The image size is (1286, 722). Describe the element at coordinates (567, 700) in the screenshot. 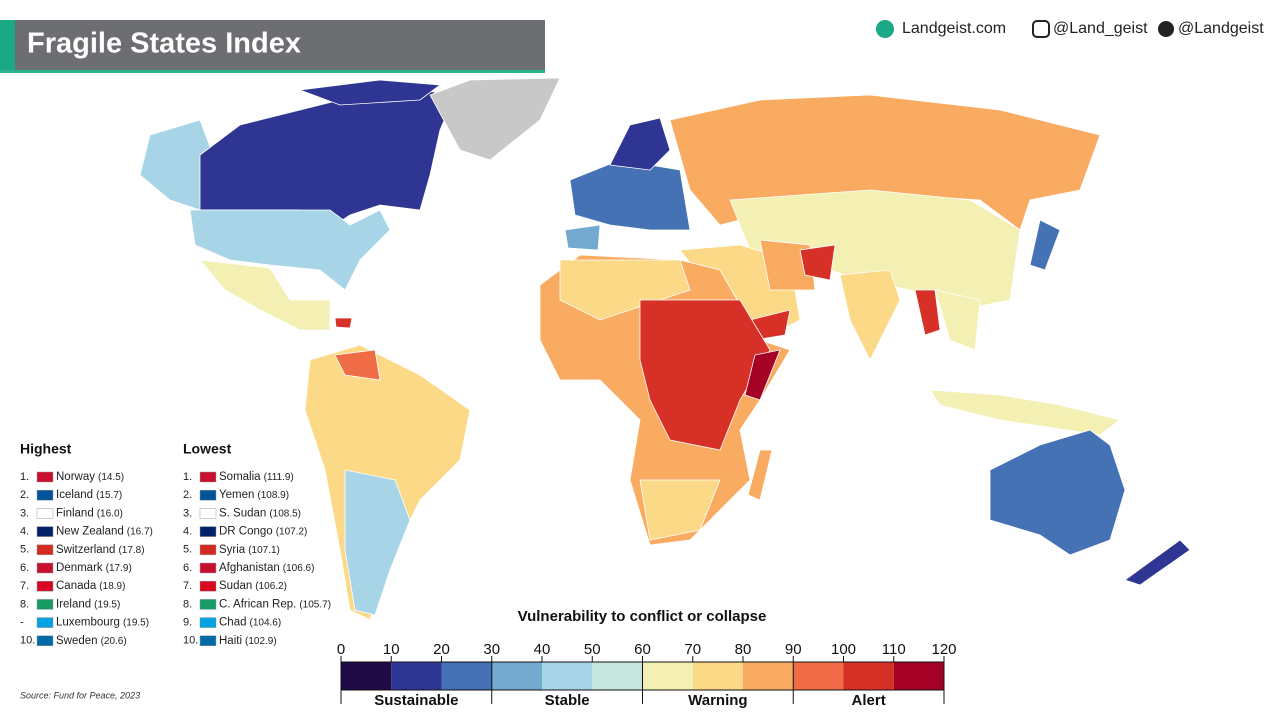

I see `group-label: Stable` at that location.